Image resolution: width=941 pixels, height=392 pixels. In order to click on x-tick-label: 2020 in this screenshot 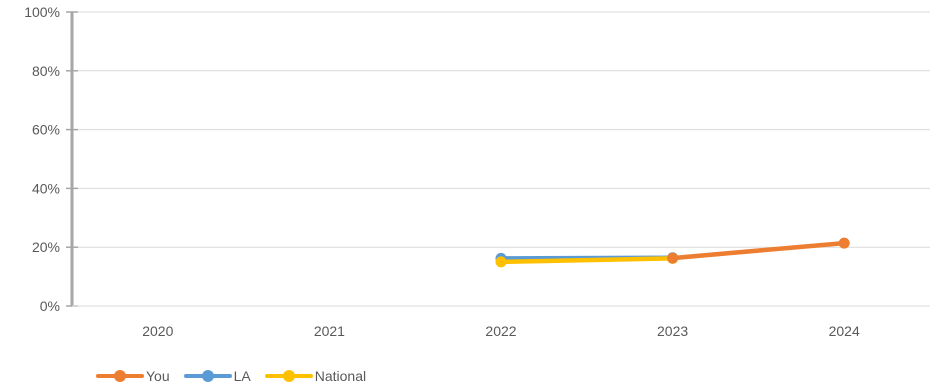, I will do `click(157, 331)`.